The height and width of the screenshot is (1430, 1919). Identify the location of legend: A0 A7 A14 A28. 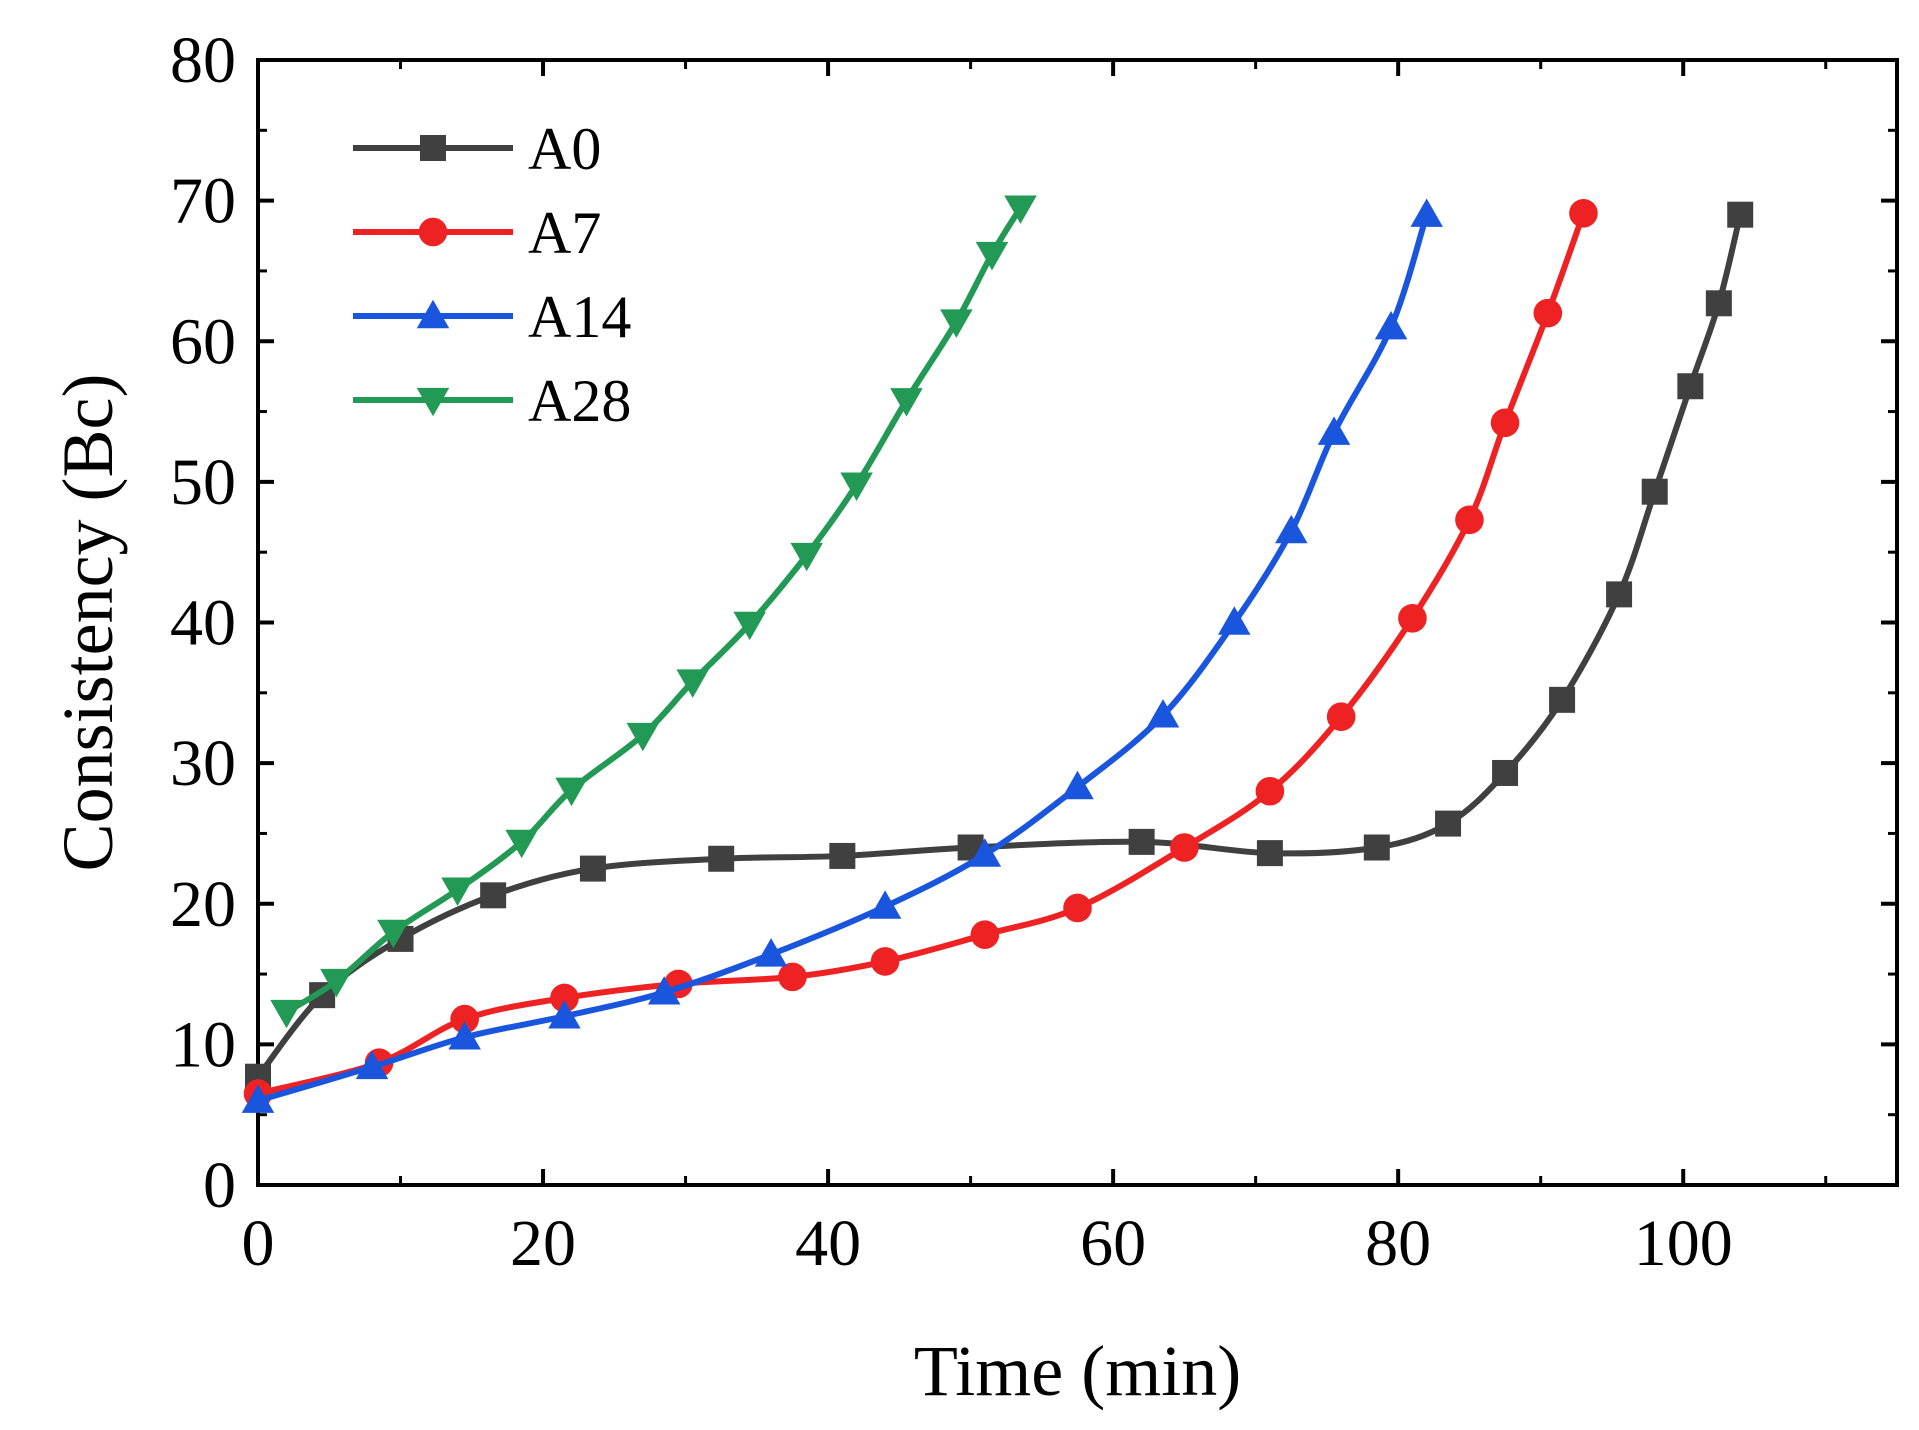
(492, 275).